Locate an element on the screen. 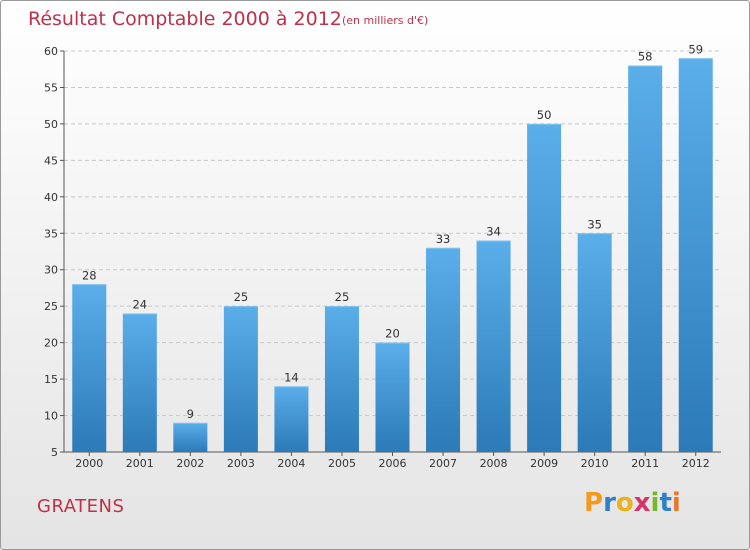 This screenshot has width=750, height=550. y-tick-label: 55 is located at coordinates (51, 87).